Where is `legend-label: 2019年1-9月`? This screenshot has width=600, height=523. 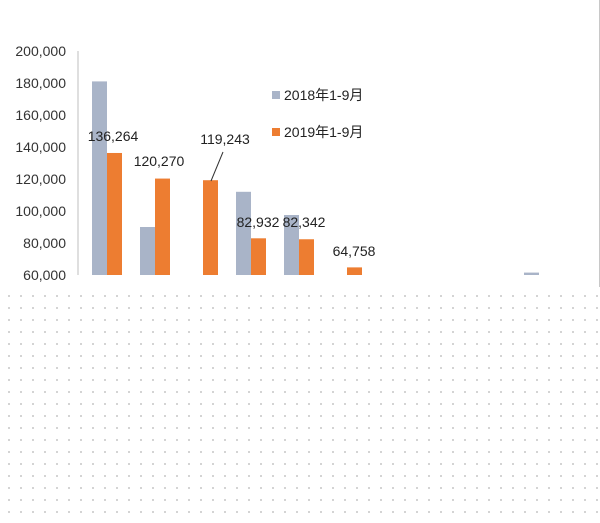
legend-label: 2019年1-9月 is located at coordinates (323, 132).